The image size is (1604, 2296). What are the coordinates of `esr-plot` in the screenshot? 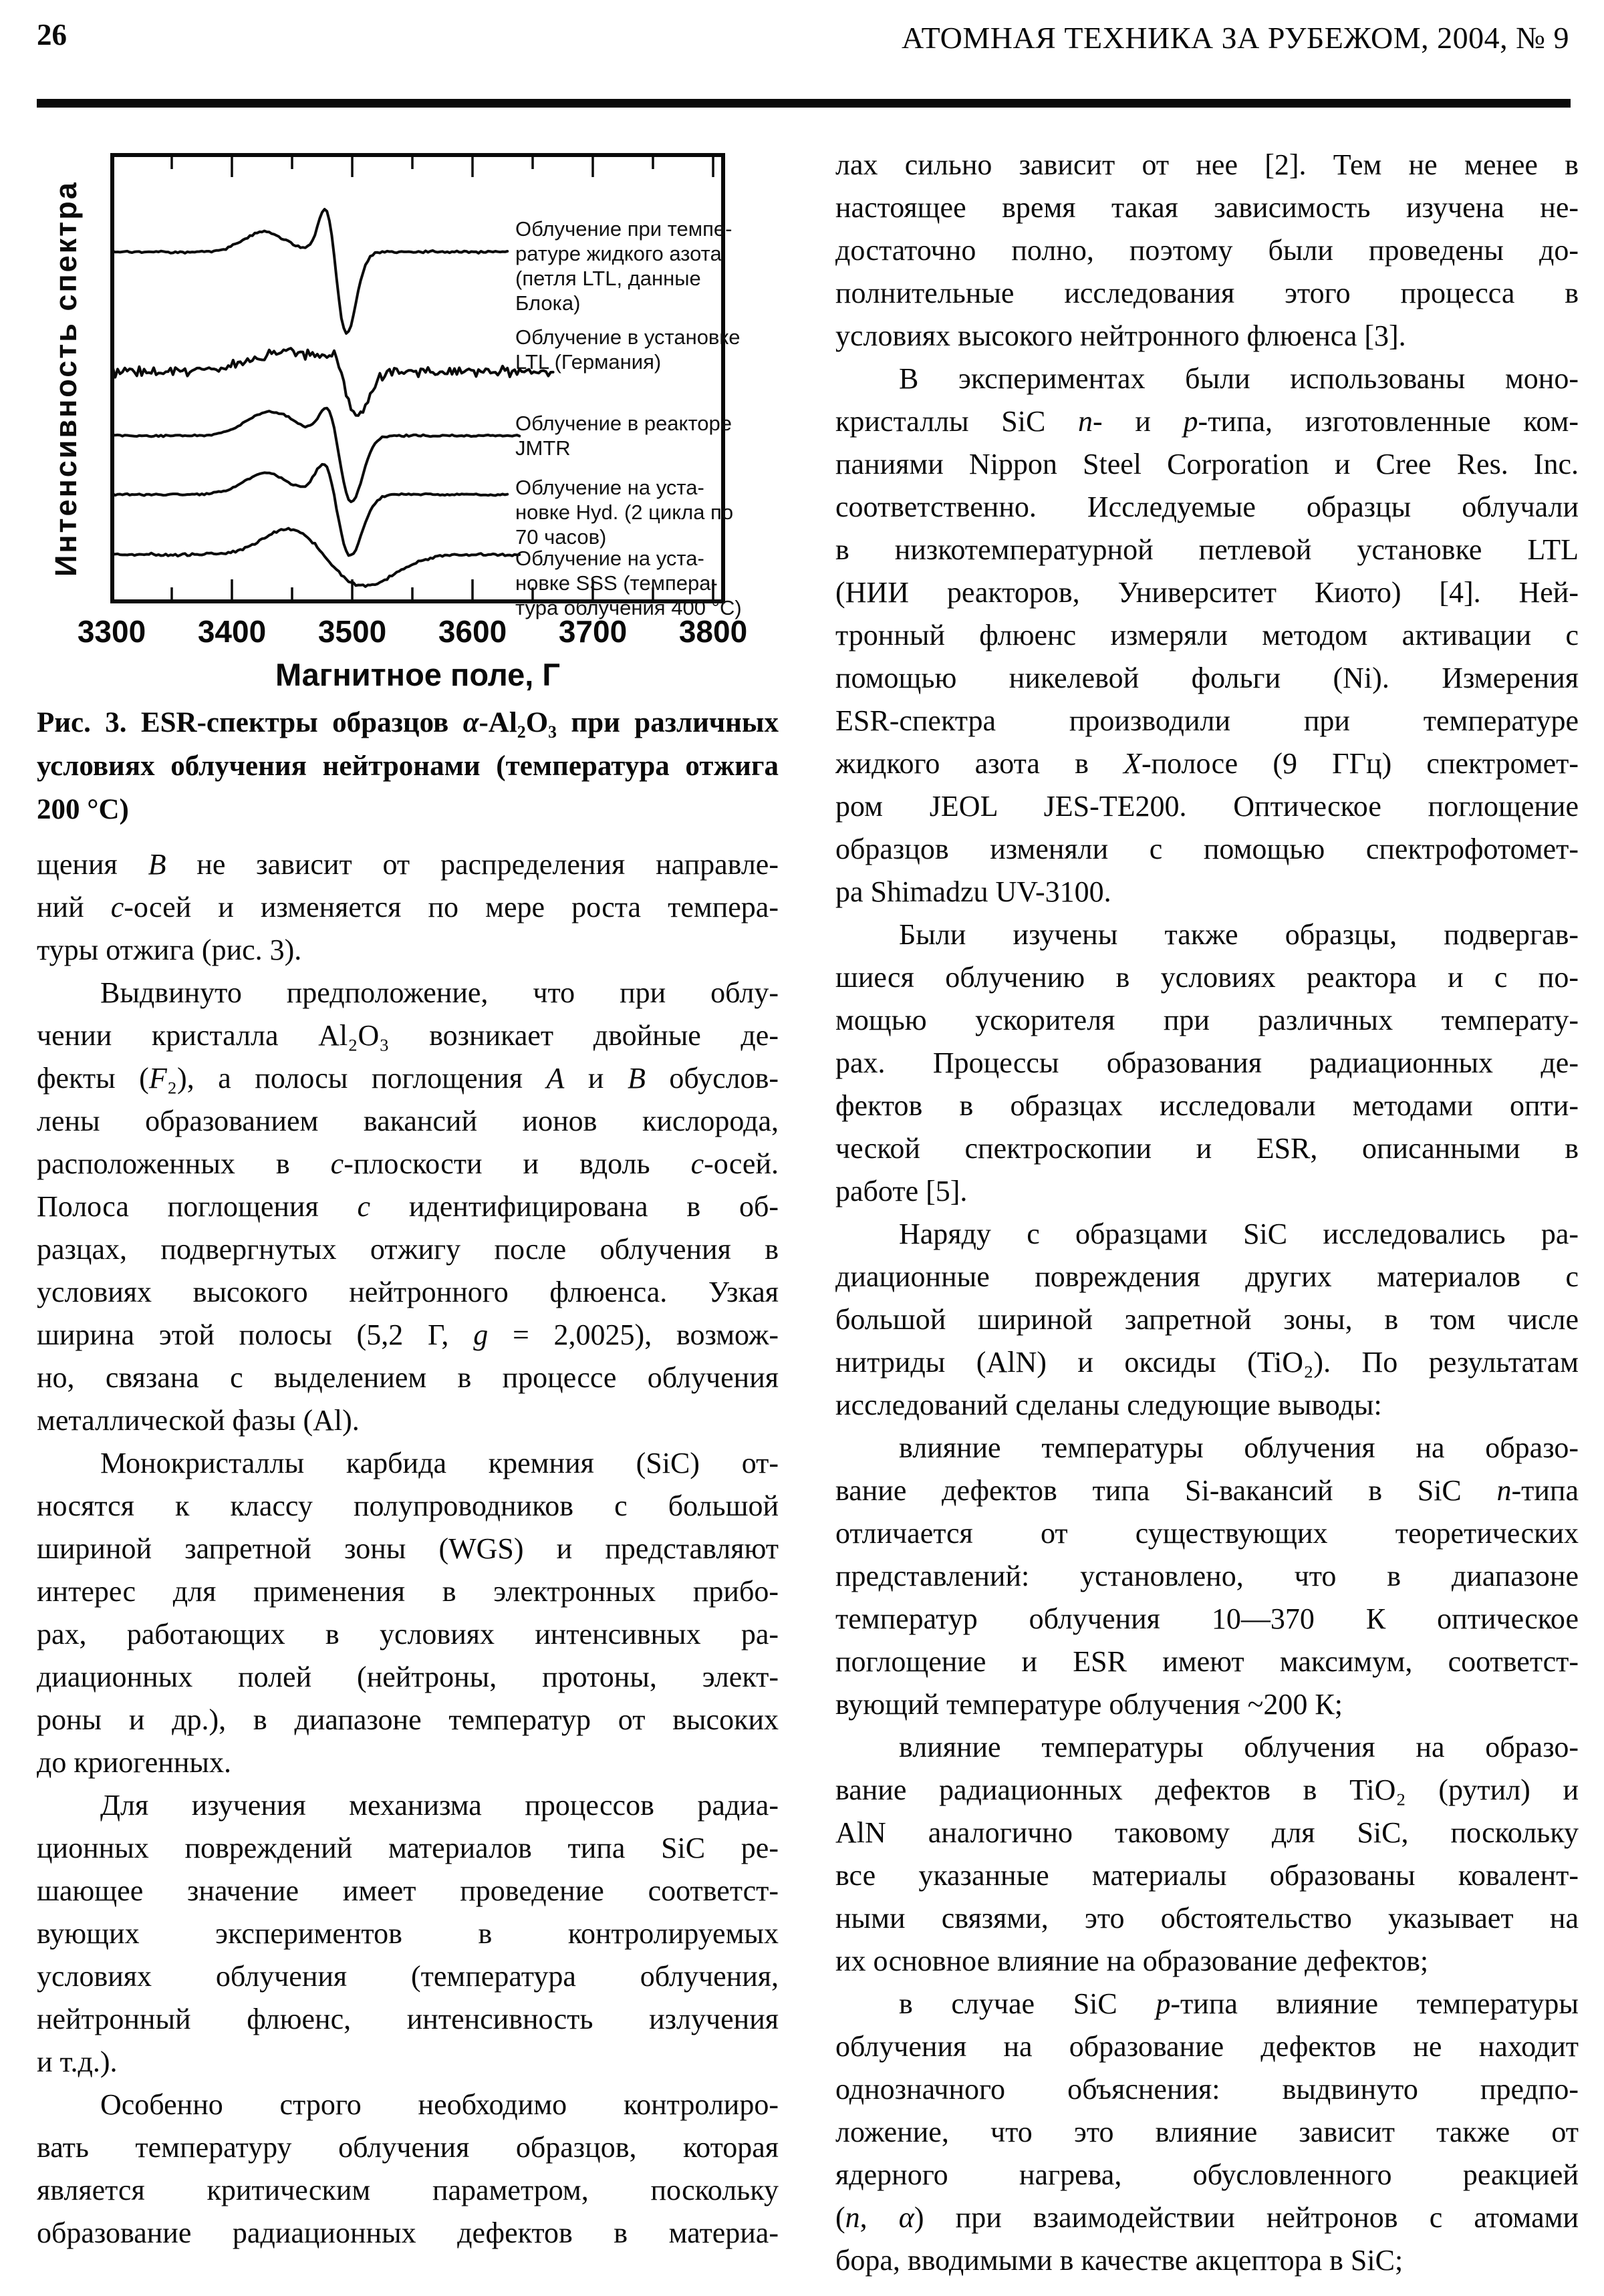 It's located at (417, 378).